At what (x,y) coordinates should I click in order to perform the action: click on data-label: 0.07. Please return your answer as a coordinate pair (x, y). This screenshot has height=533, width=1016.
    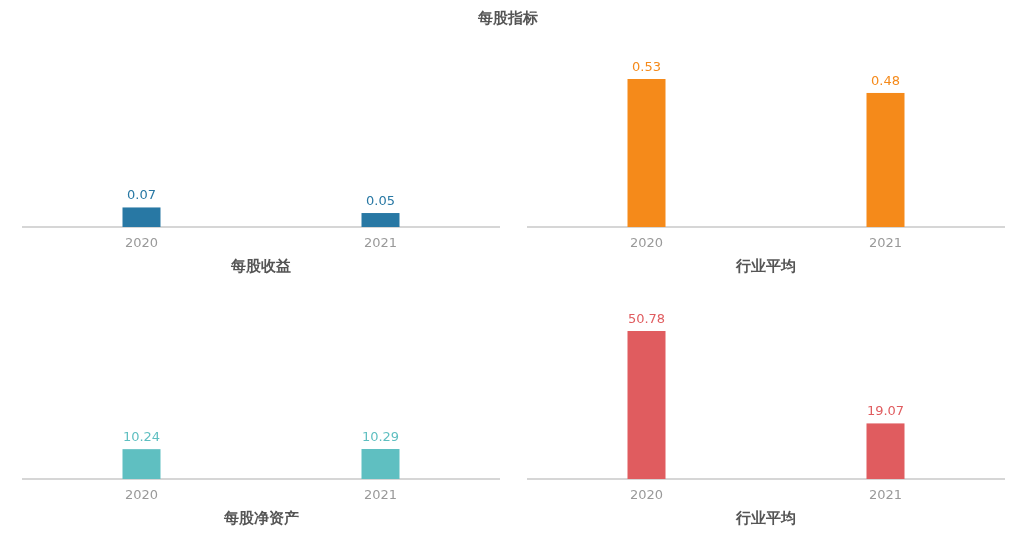
    Looking at the image, I should click on (141, 195).